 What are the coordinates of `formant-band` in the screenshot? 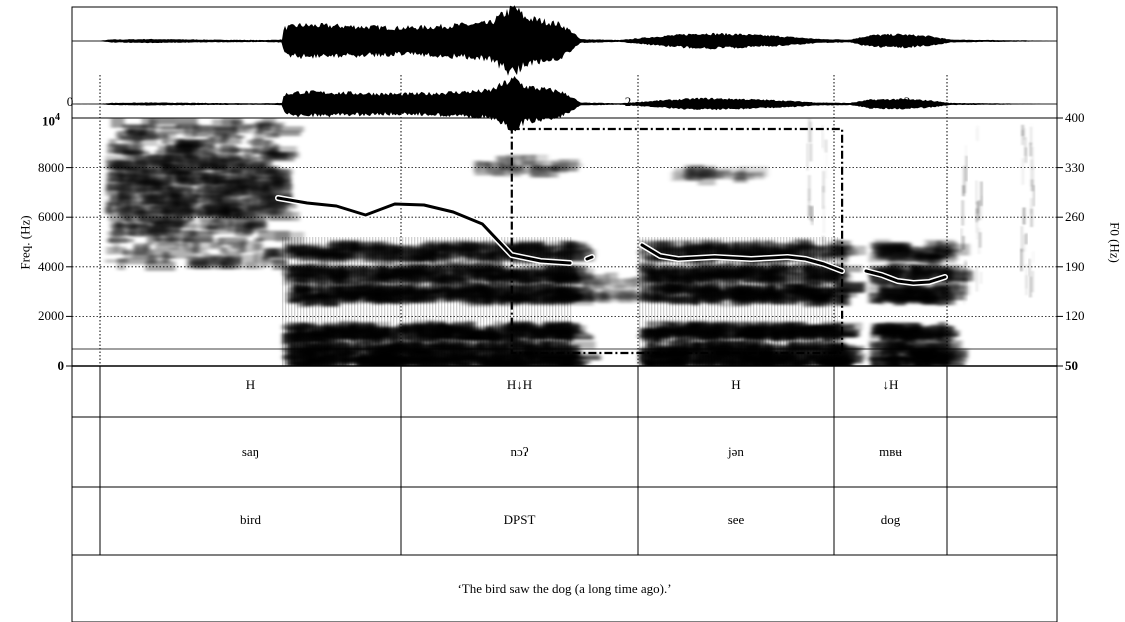 It's located at (918, 293).